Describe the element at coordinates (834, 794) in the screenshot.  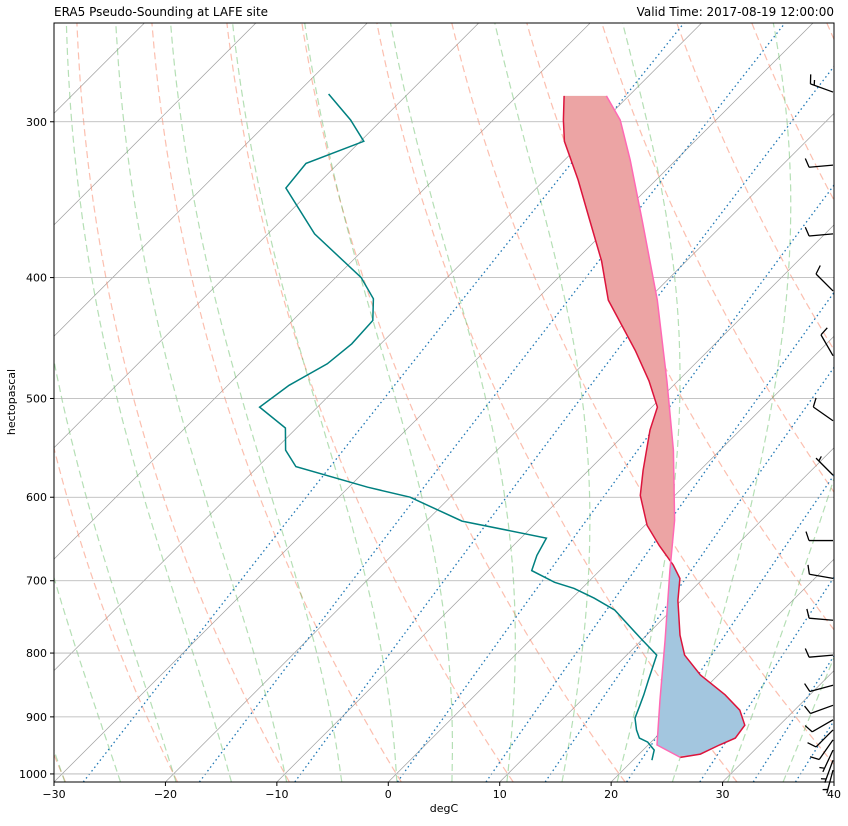
I see `x-tick-label: 40` at that location.